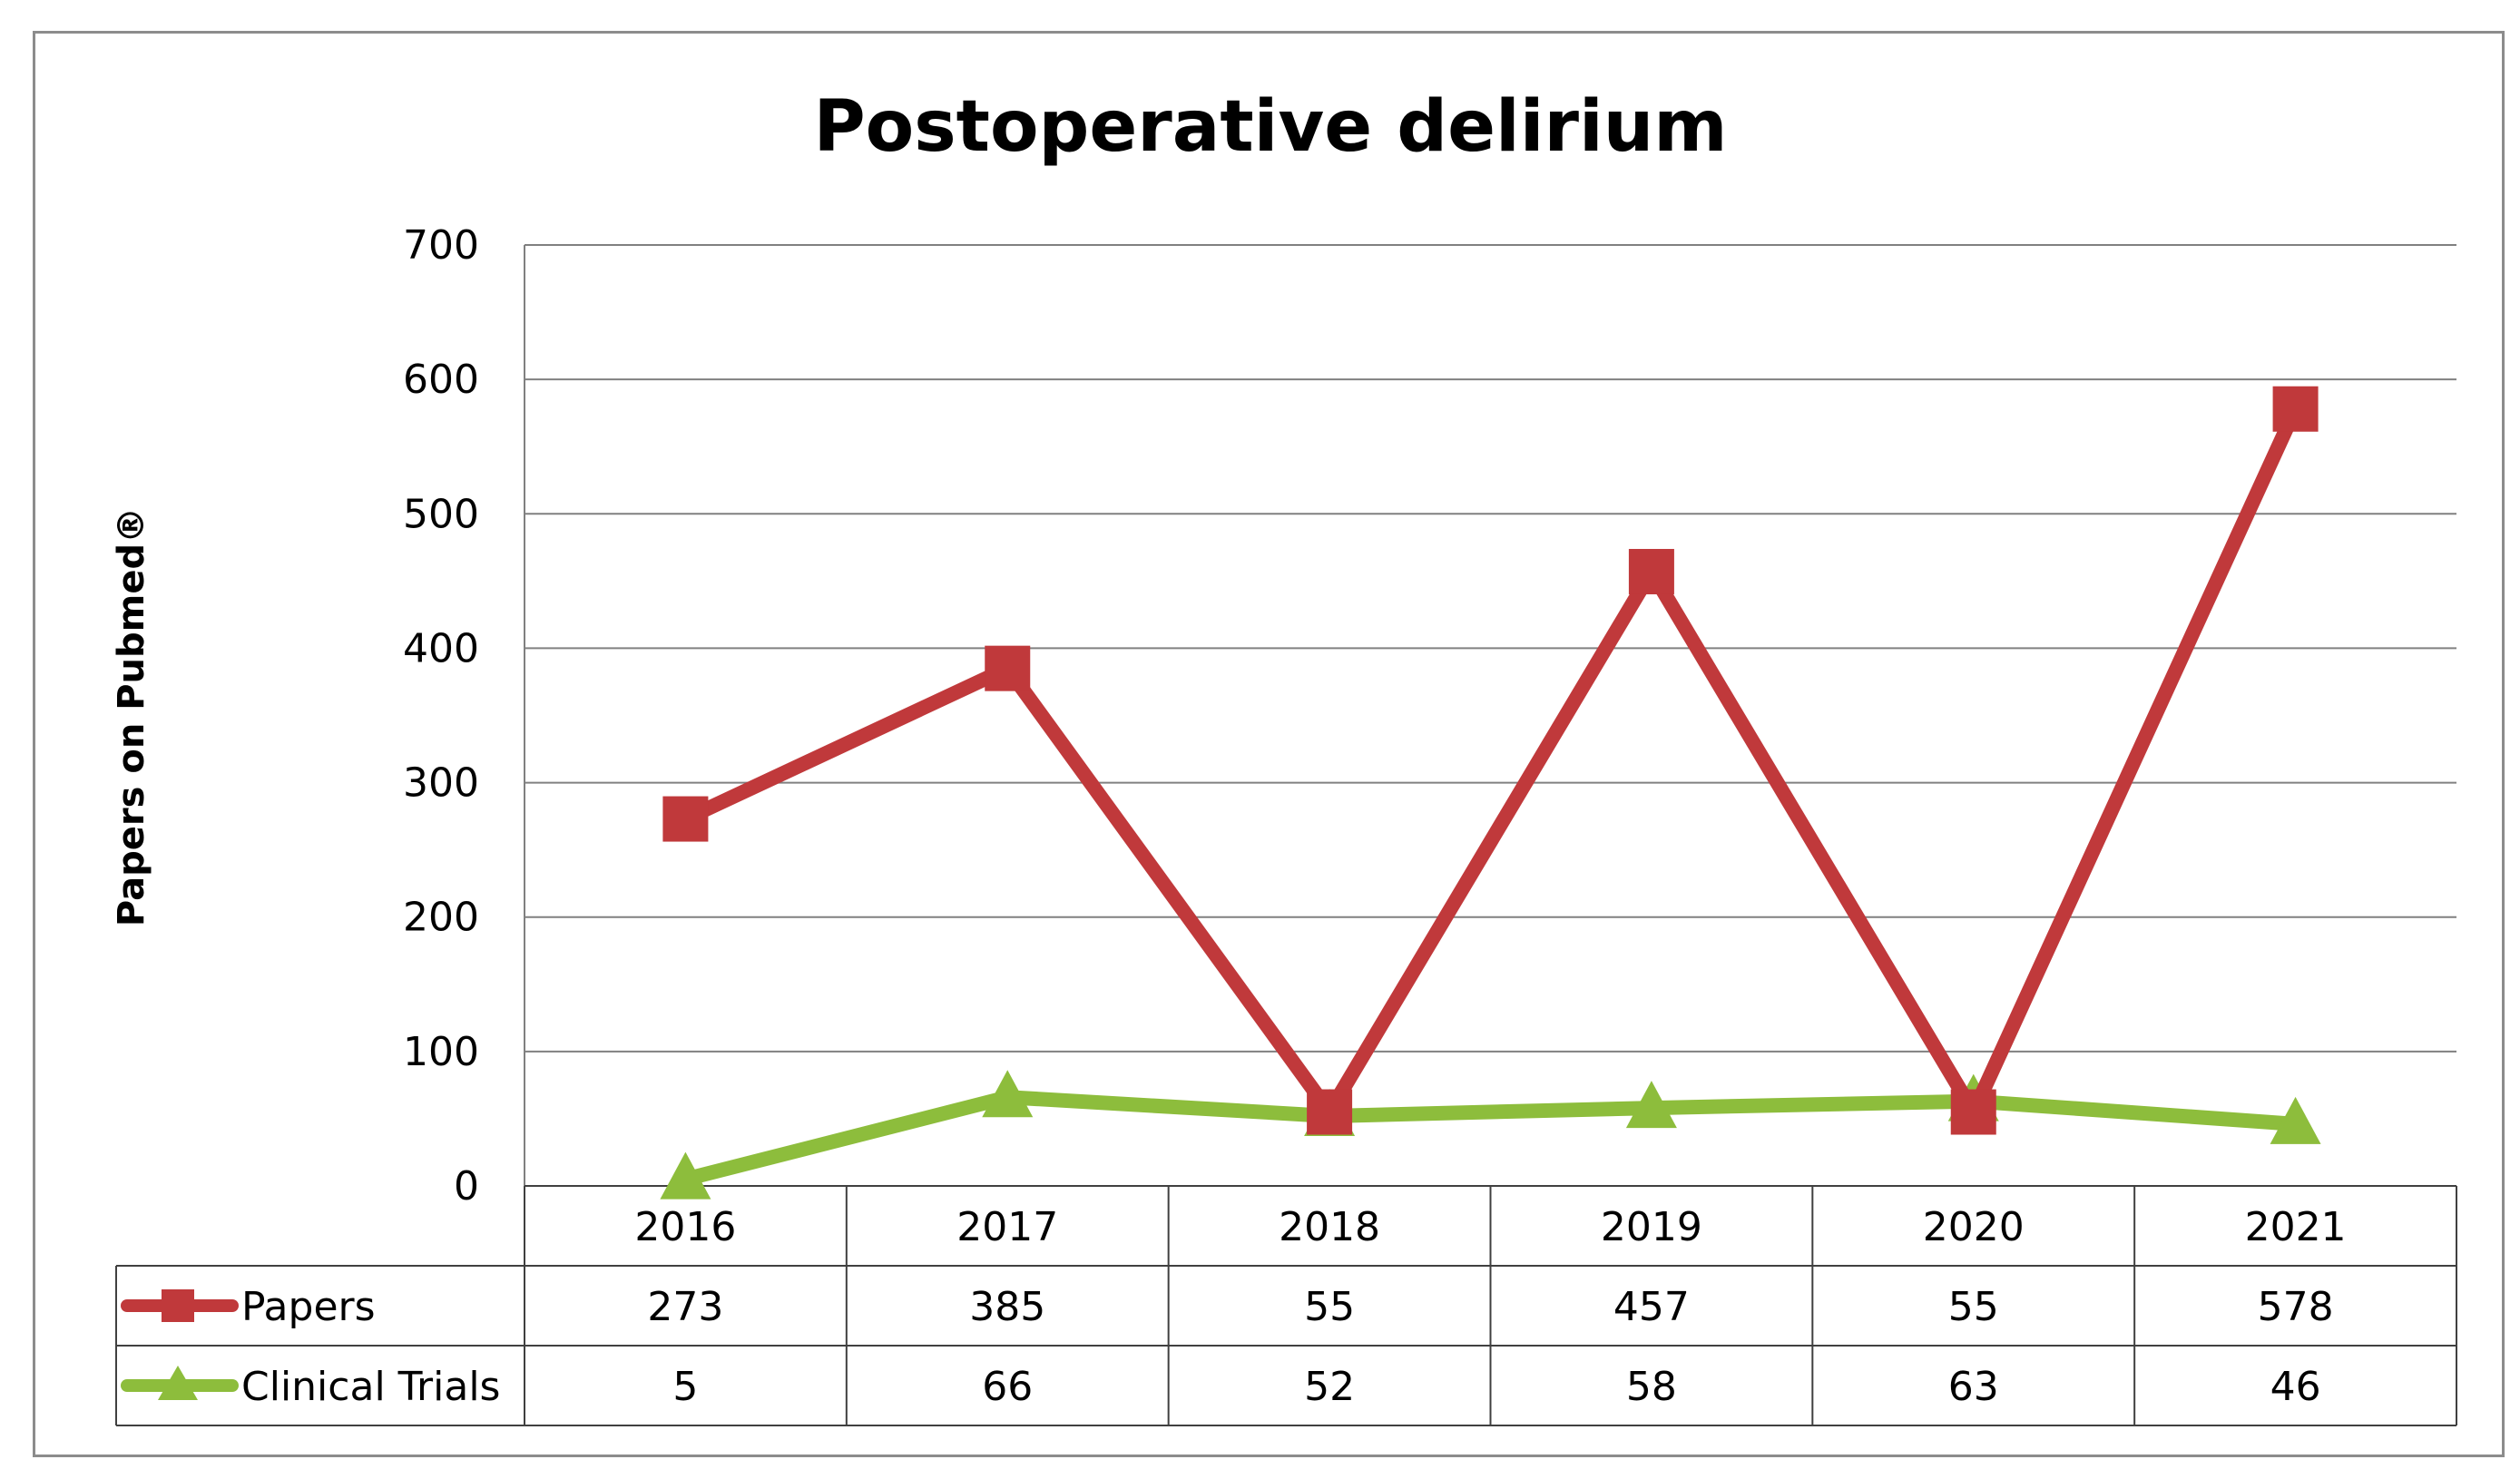 This screenshot has height=1479, width=2520. I want to click on x-tick-label: 2017, so click(1007, 1227).